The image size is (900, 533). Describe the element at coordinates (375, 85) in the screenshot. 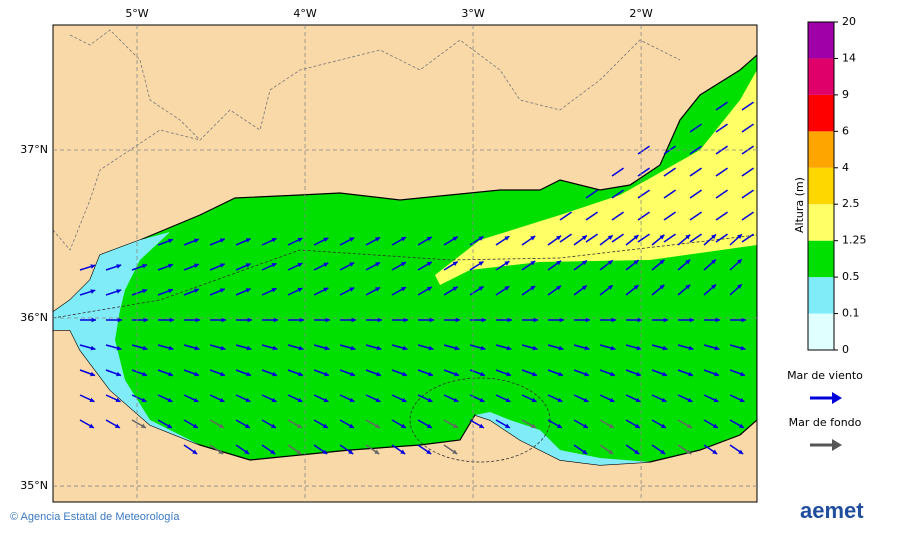

I see `border` at that location.